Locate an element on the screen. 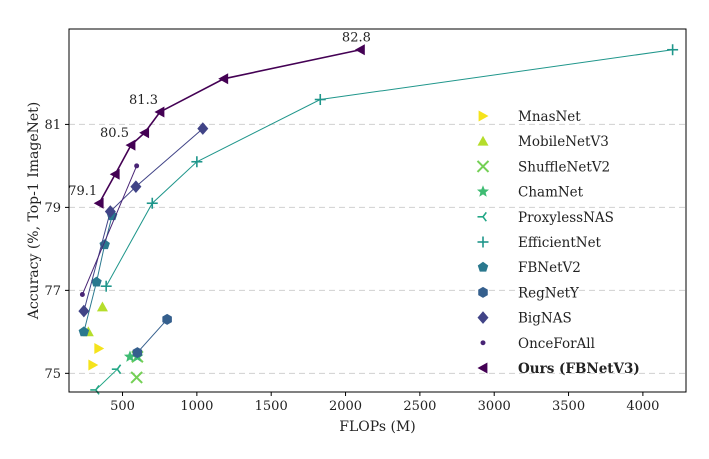  data-label: 81.3 is located at coordinates (143, 100).